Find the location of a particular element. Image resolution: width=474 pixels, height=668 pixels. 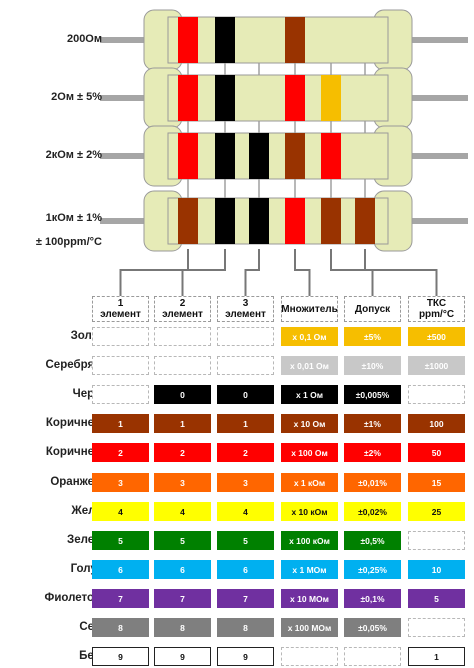

color-swatch-green: ±0,5% is located at coordinates (372, 540).